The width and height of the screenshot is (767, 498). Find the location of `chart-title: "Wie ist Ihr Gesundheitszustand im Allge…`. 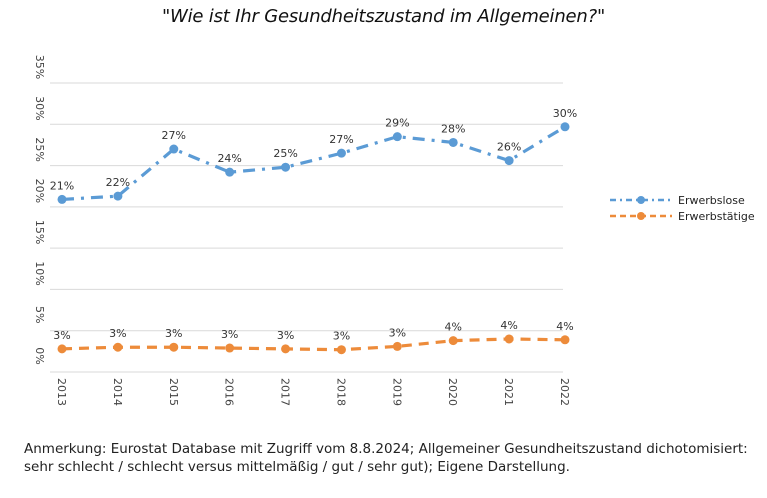

chart-title: "Wie ist Ihr Gesundheitszustand im Allge… is located at coordinates (383, 16).